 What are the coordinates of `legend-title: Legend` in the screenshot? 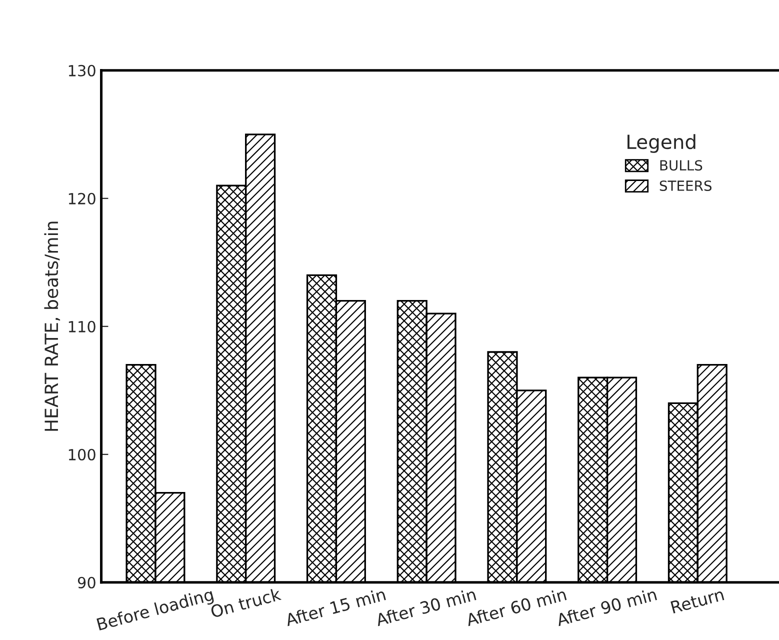 It's located at (662, 143).